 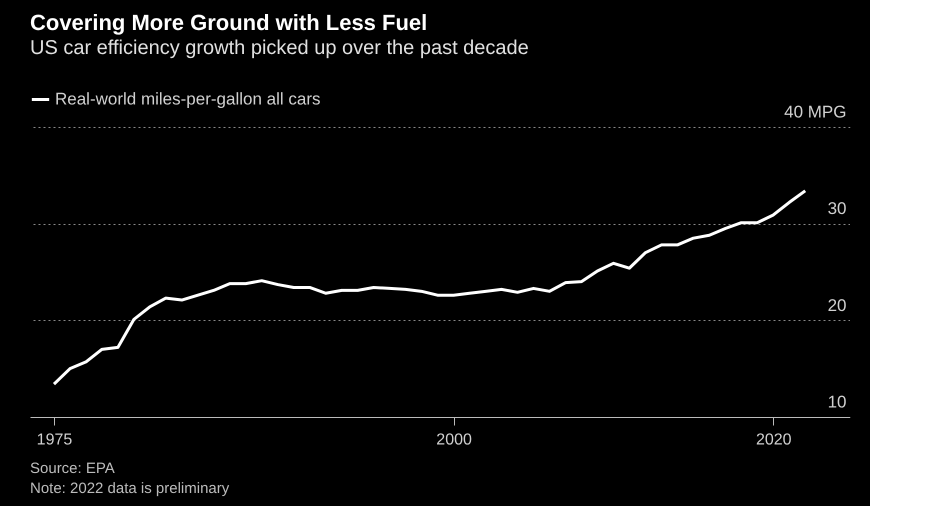 What do you see at coordinates (72, 468) in the screenshot?
I see `source-note: Source: EPA` at bounding box center [72, 468].